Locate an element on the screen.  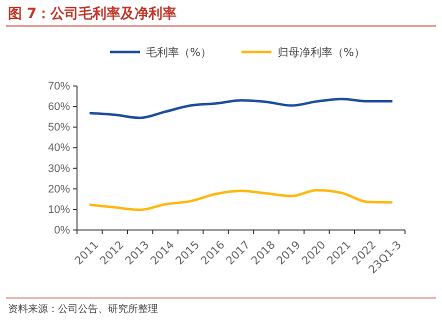
chart-title: 图 7：公司毛利率及净利率 is located at coordinates (92, 13).